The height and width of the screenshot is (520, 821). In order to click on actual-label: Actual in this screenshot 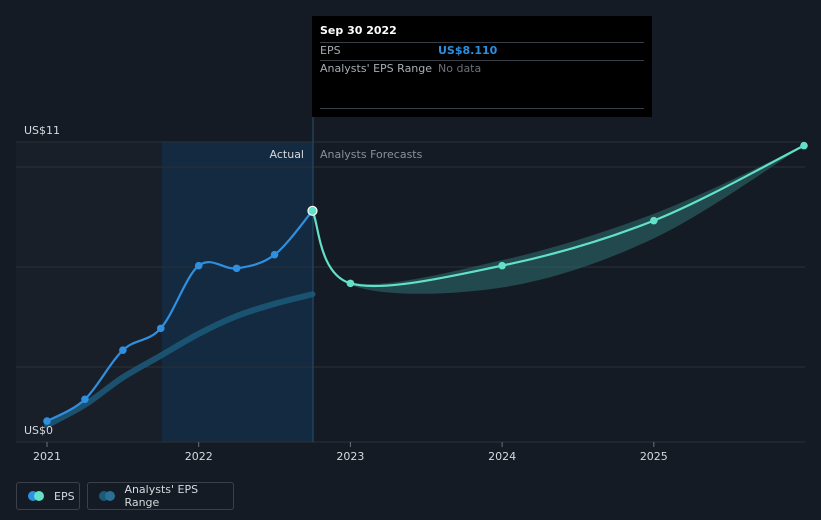, I will do `click(287, 154)`.